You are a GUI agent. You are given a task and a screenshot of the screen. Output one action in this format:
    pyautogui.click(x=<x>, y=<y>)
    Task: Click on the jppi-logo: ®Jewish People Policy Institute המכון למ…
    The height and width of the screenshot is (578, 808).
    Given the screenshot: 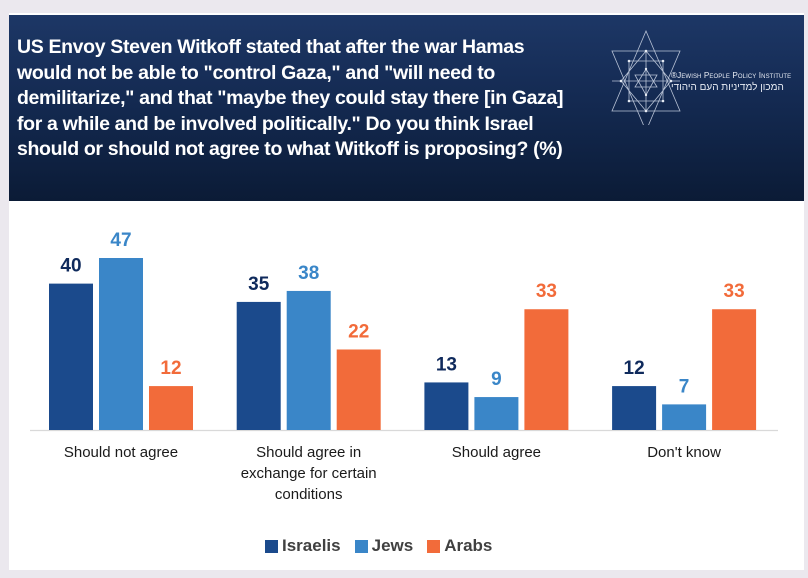 What is the action you would take?
    pyautogui.click(x=701, y=79)
    